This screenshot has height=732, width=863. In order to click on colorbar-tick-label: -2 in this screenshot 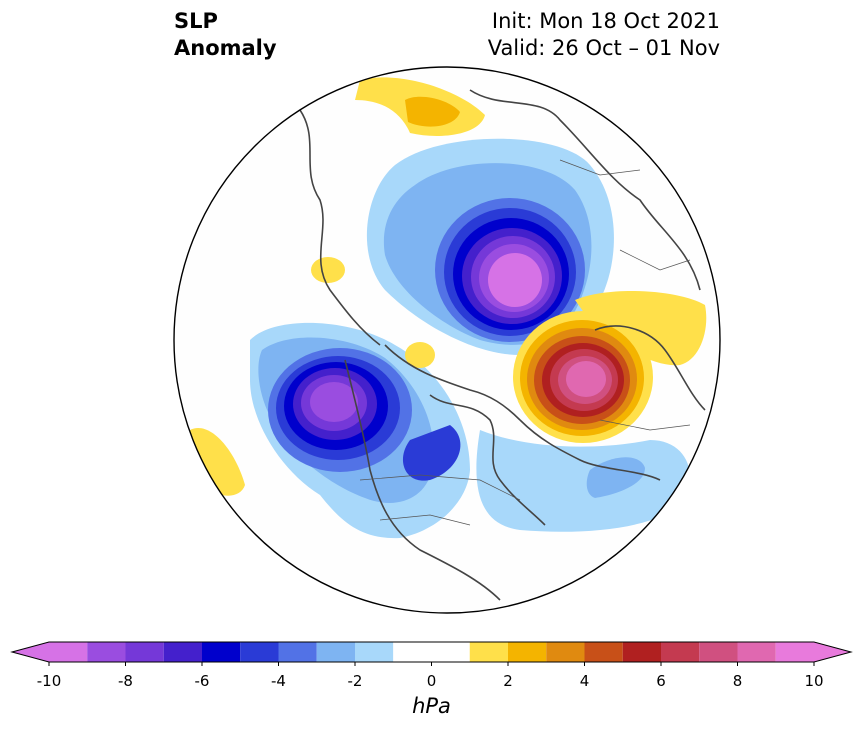, I will do `click(355, 681)`.